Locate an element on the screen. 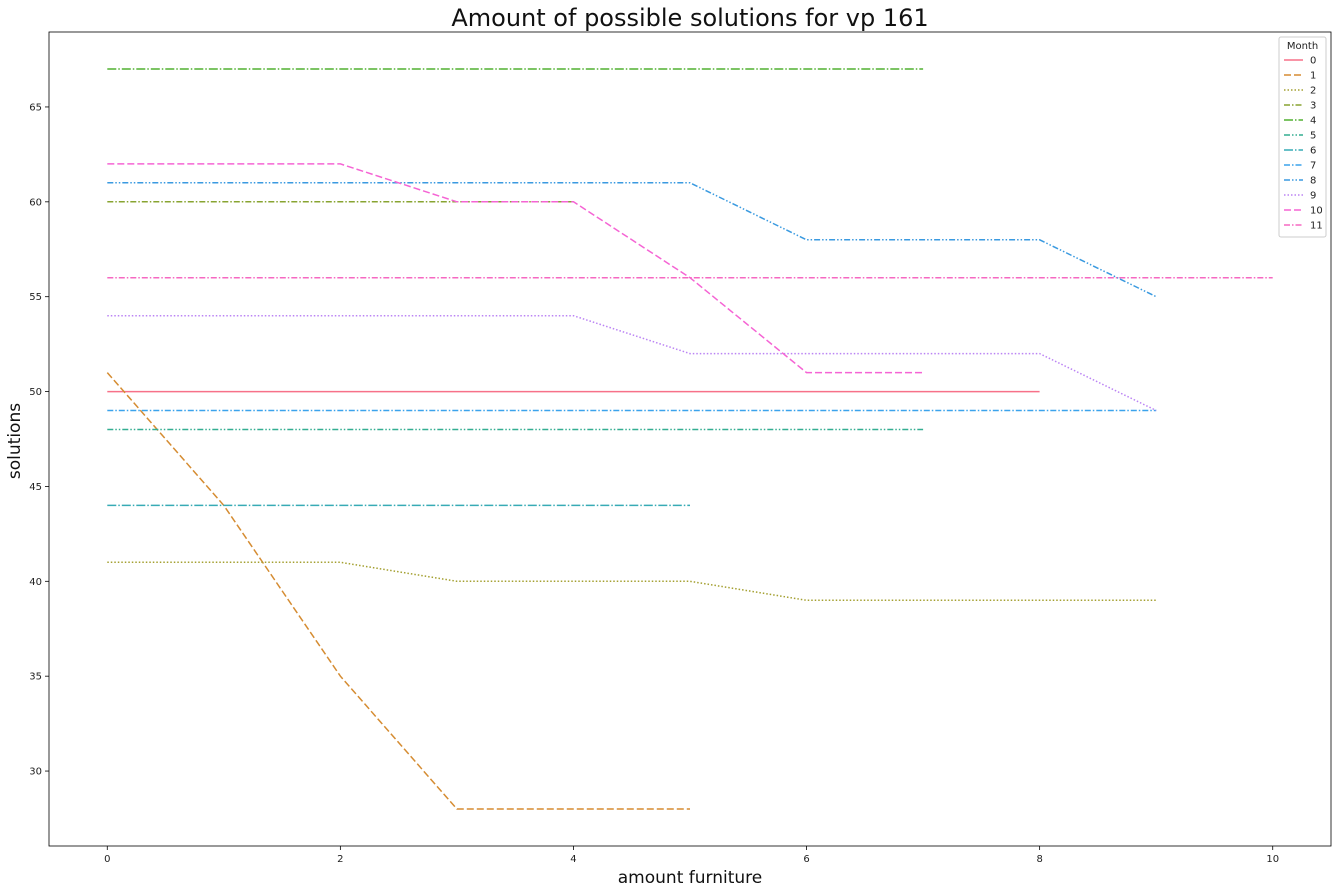  y-tick-label: 45 is located at coordinates (35, 487).